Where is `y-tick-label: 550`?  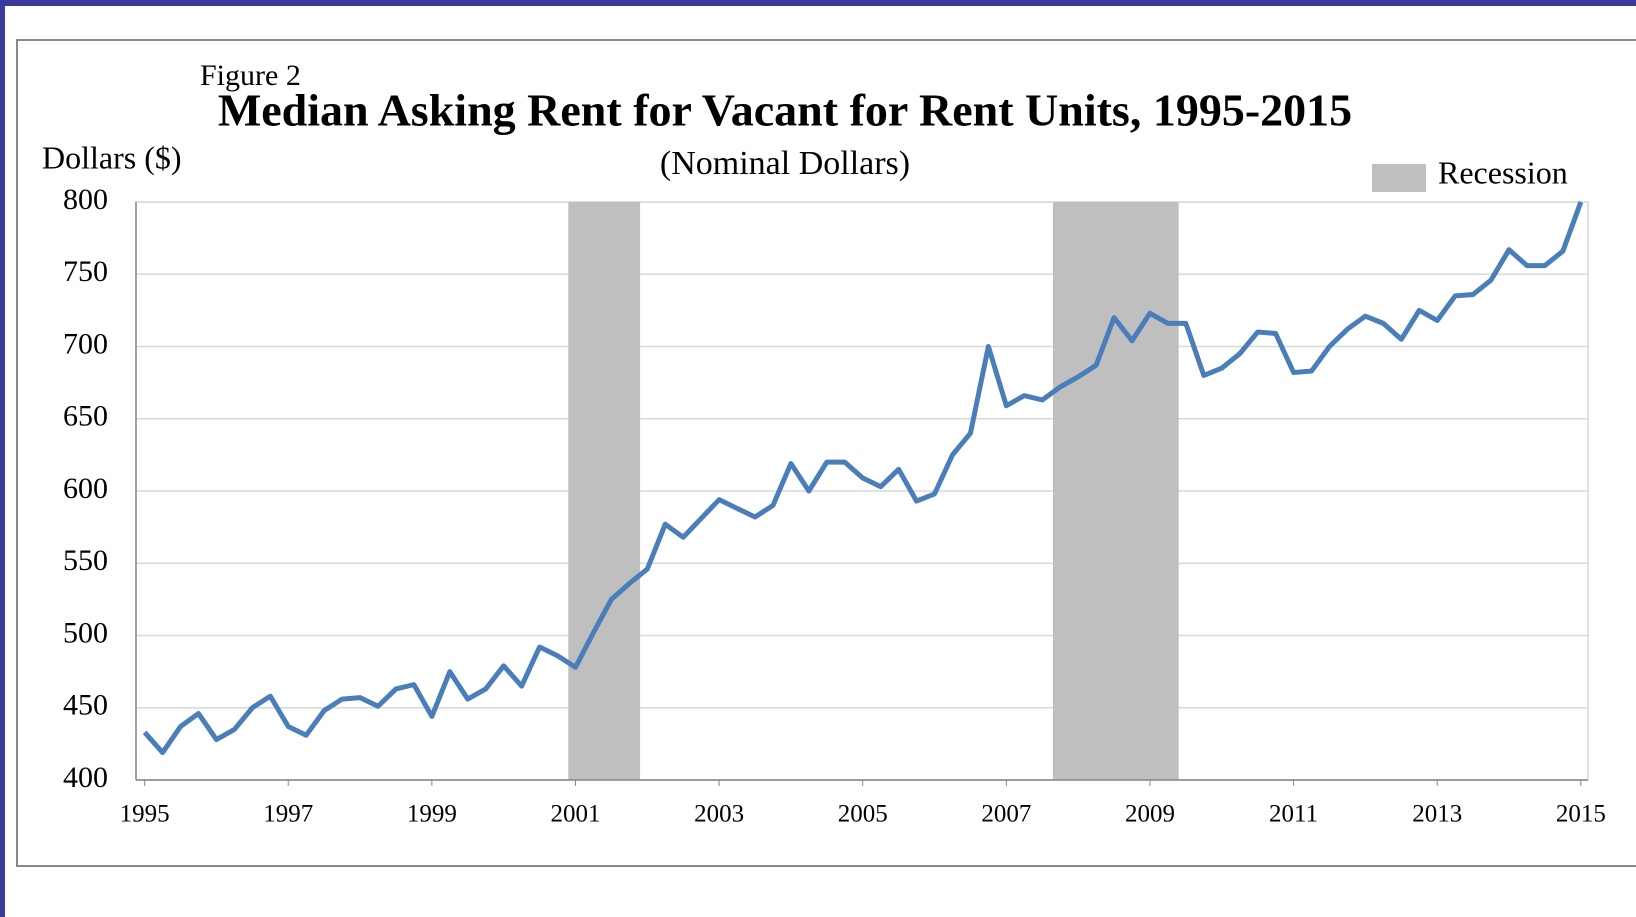
y-tick-label: 550 is located at coordinates (85, 560).